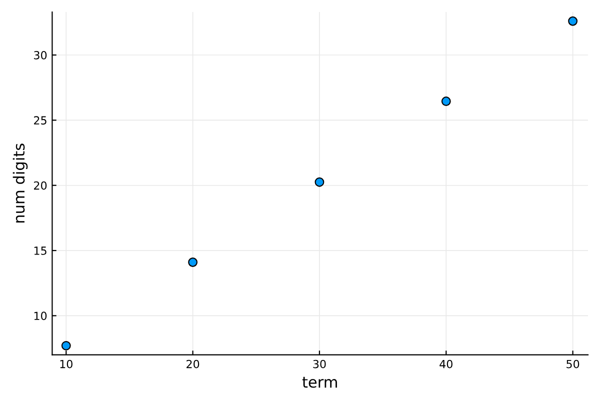  I want to click on y-axis-title: num digits, so click(20, 183).